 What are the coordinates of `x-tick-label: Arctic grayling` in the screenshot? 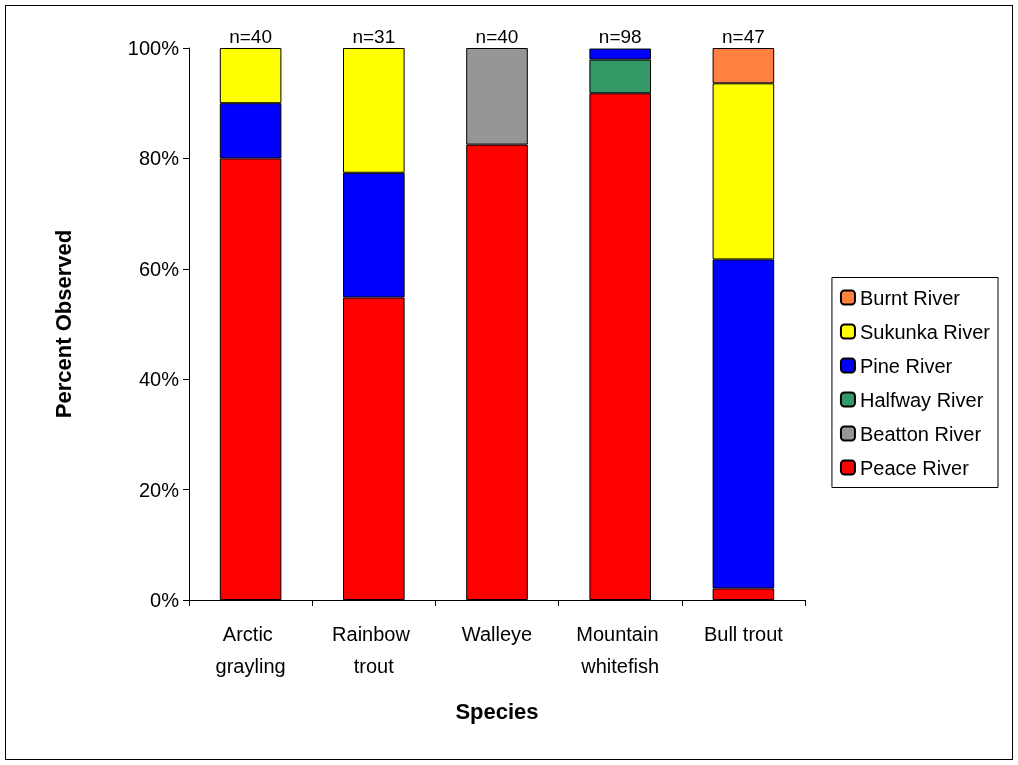 It's located at (250, 650).